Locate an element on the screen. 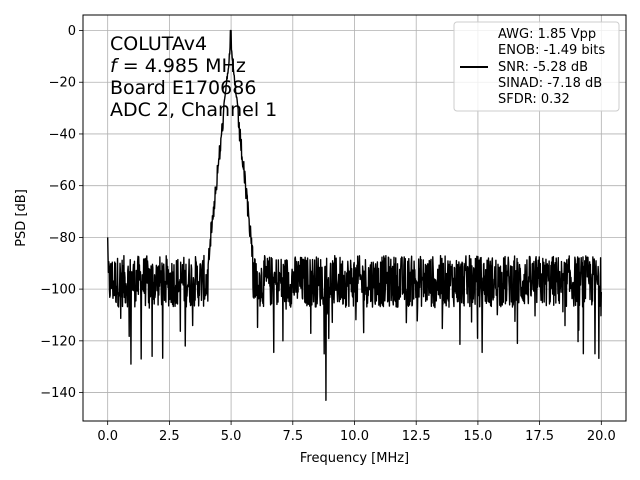  legend-entry-awg: AWG: 1.85 Vpp is located at coordinates (547, 34).